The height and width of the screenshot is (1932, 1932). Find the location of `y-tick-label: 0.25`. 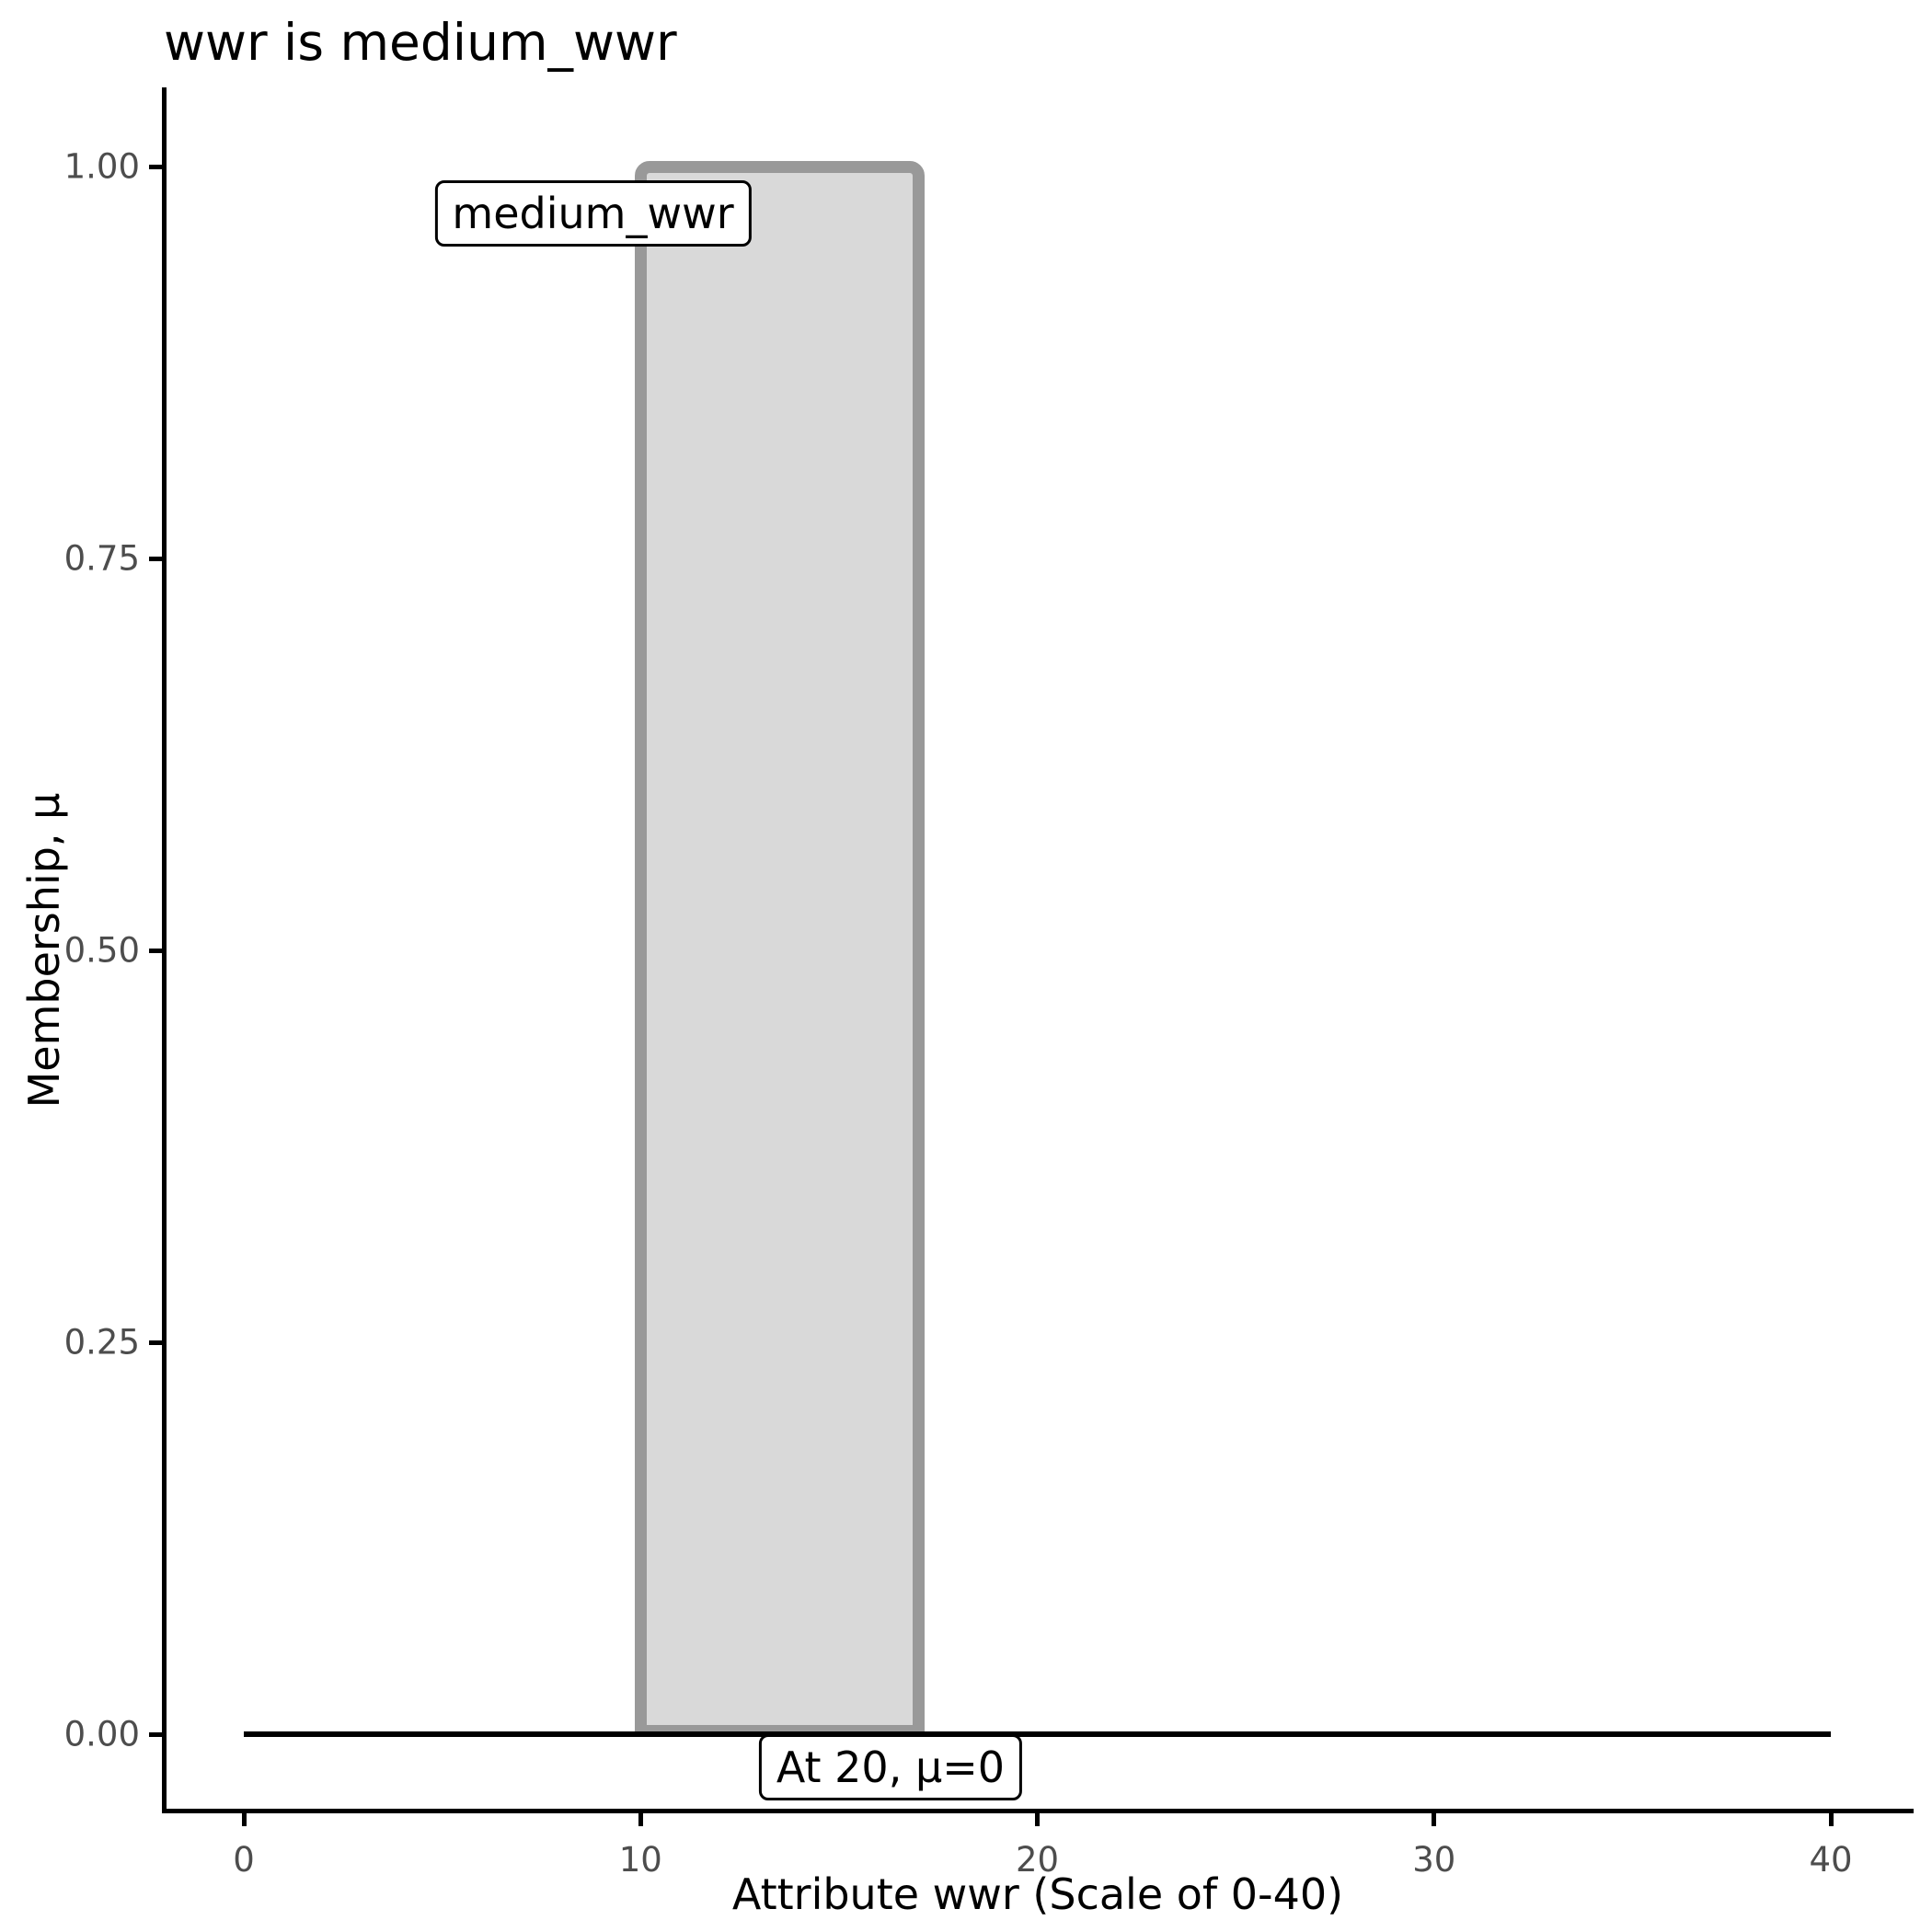

y-tick-label: 0.25 is located at coordinates (101, 1342).